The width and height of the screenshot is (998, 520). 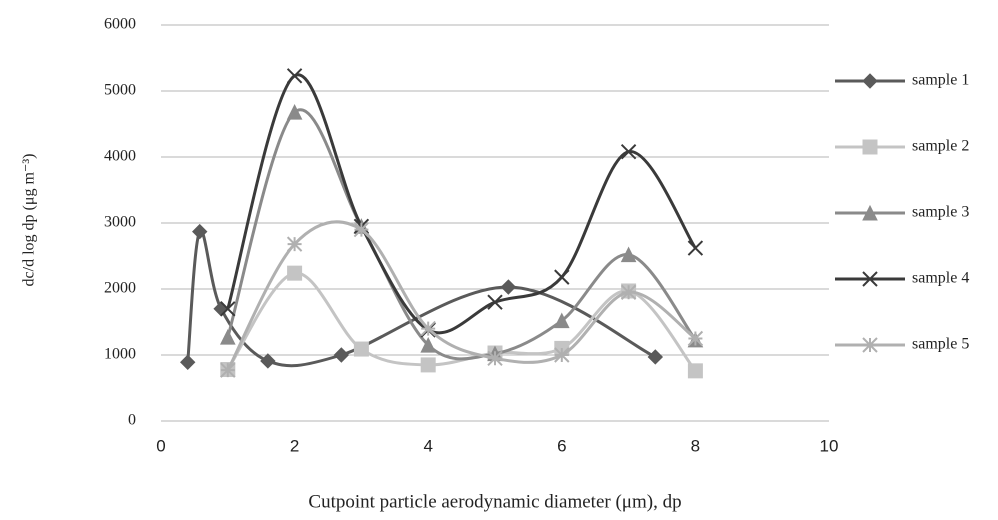 I want to click on legend-label: sample 3, so click(x=940, y=212).